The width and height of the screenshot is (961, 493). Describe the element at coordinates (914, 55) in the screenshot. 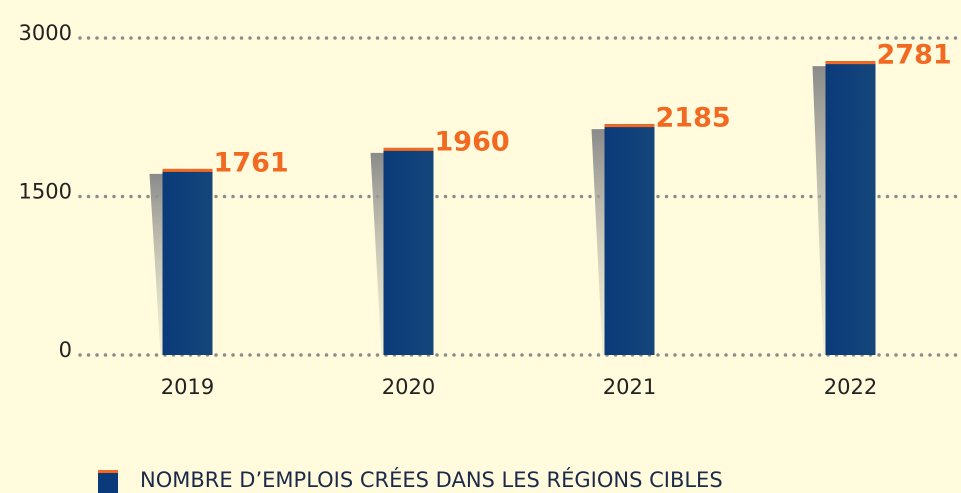

I see `value-label: 2781` at that location.